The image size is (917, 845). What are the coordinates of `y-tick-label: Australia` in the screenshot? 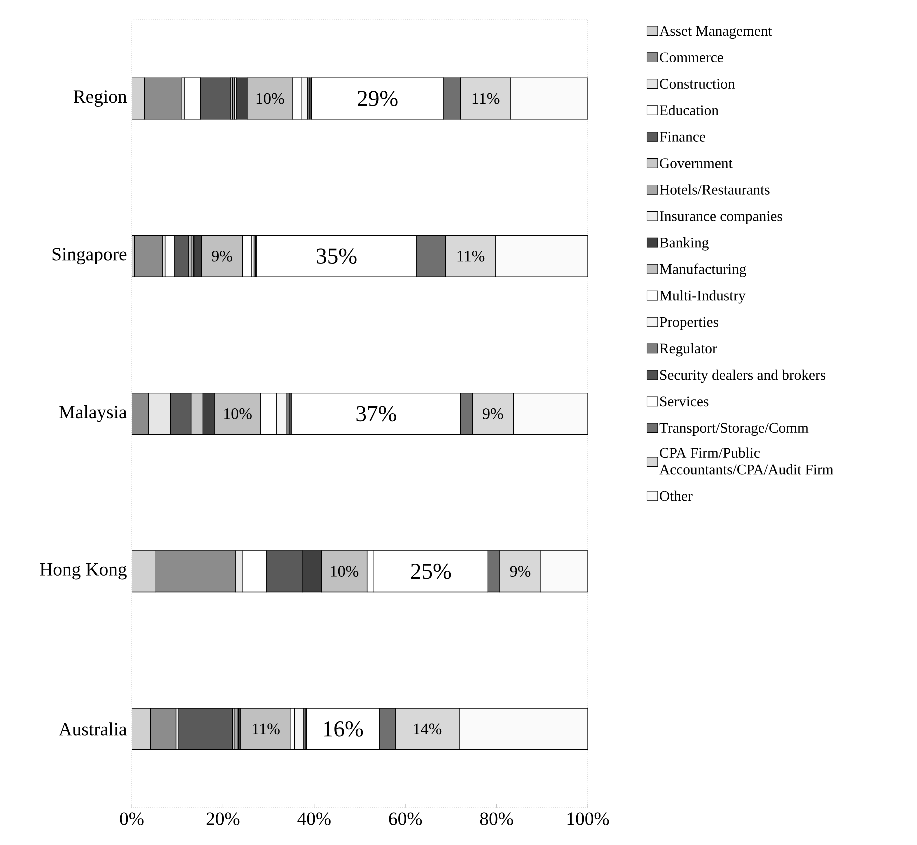 It's located at (93, 729).